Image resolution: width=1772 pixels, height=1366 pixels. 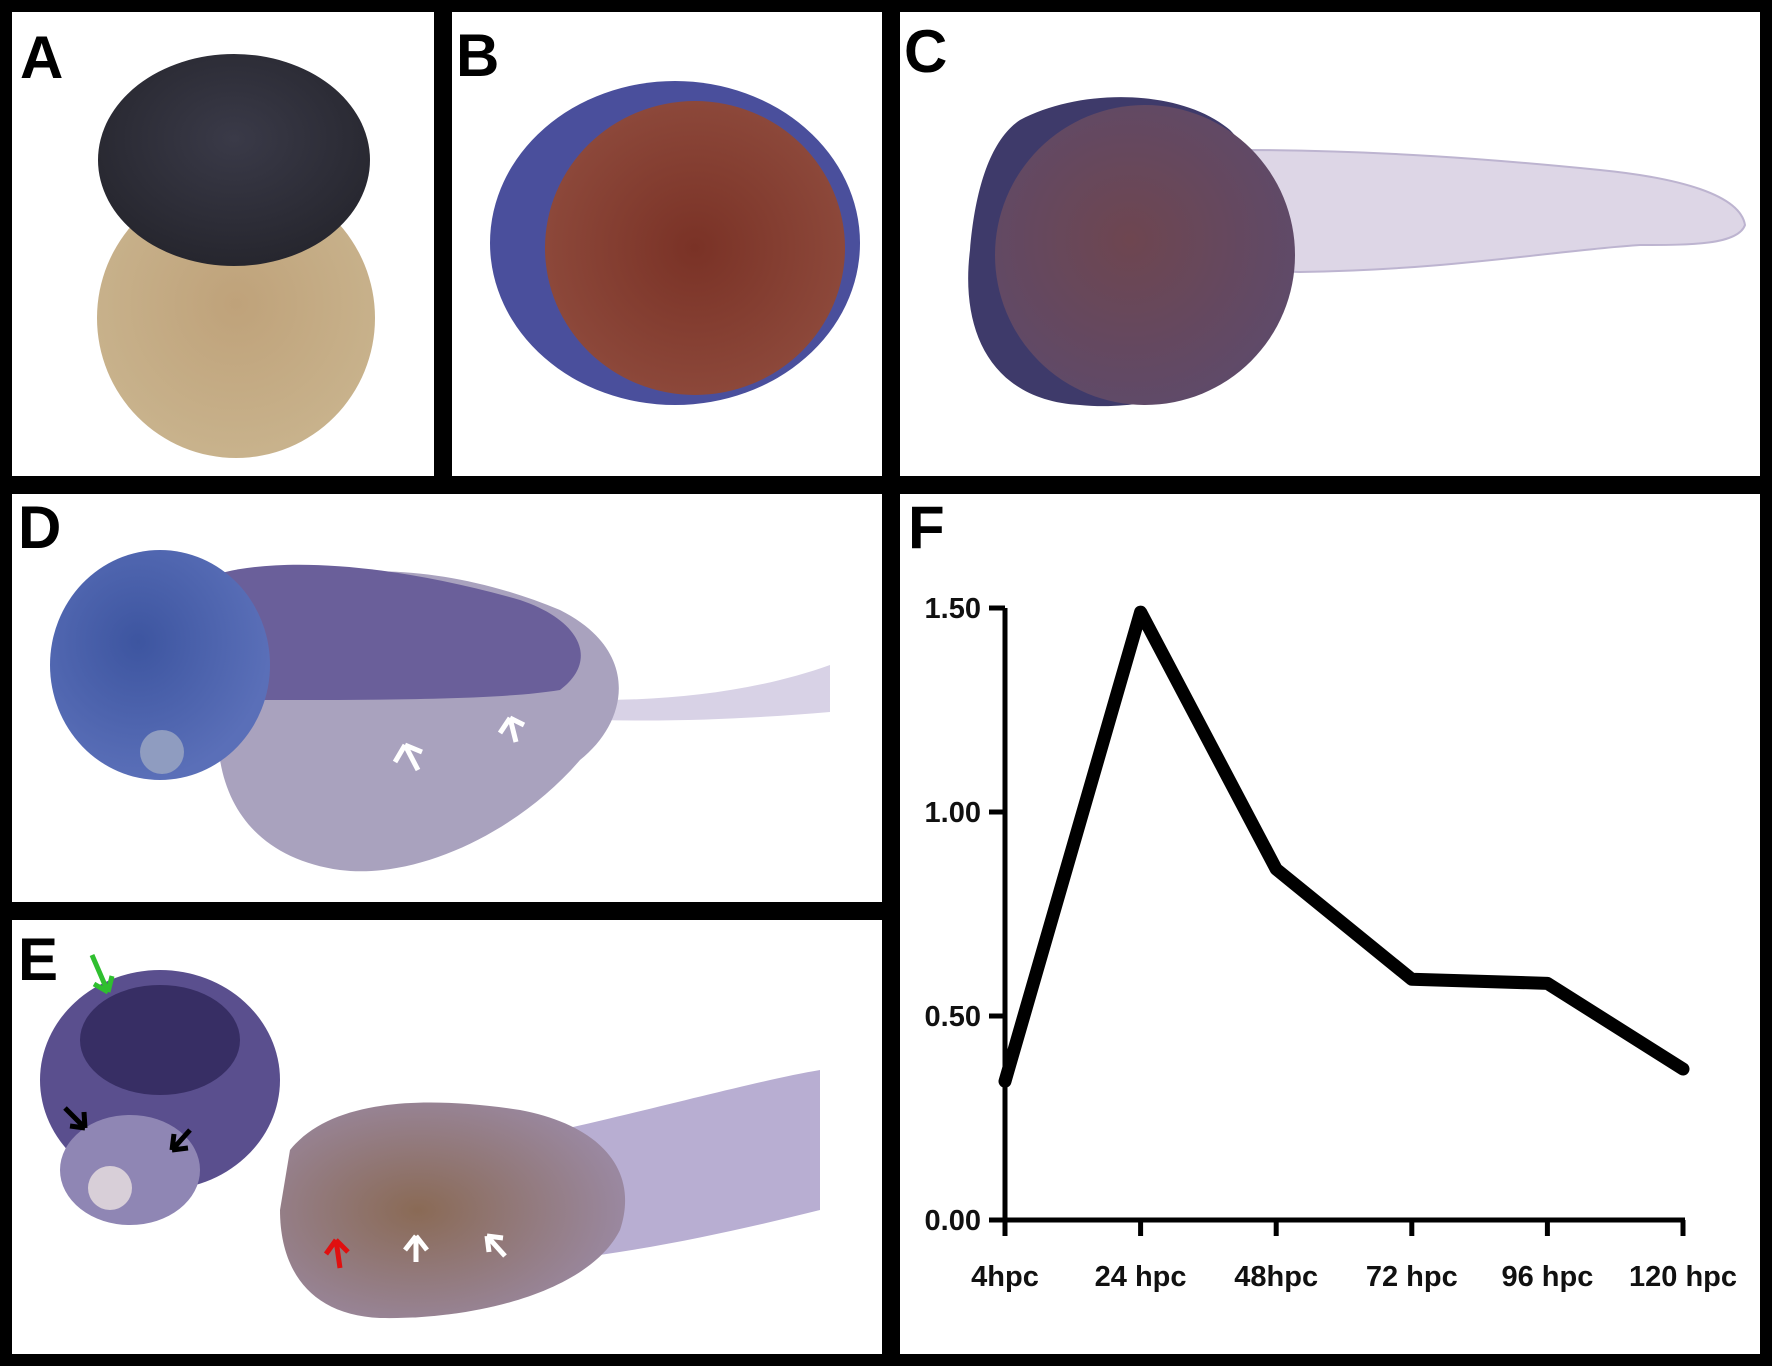 I want to click on embryo-e-jaw, so click(x=130, y=1170).